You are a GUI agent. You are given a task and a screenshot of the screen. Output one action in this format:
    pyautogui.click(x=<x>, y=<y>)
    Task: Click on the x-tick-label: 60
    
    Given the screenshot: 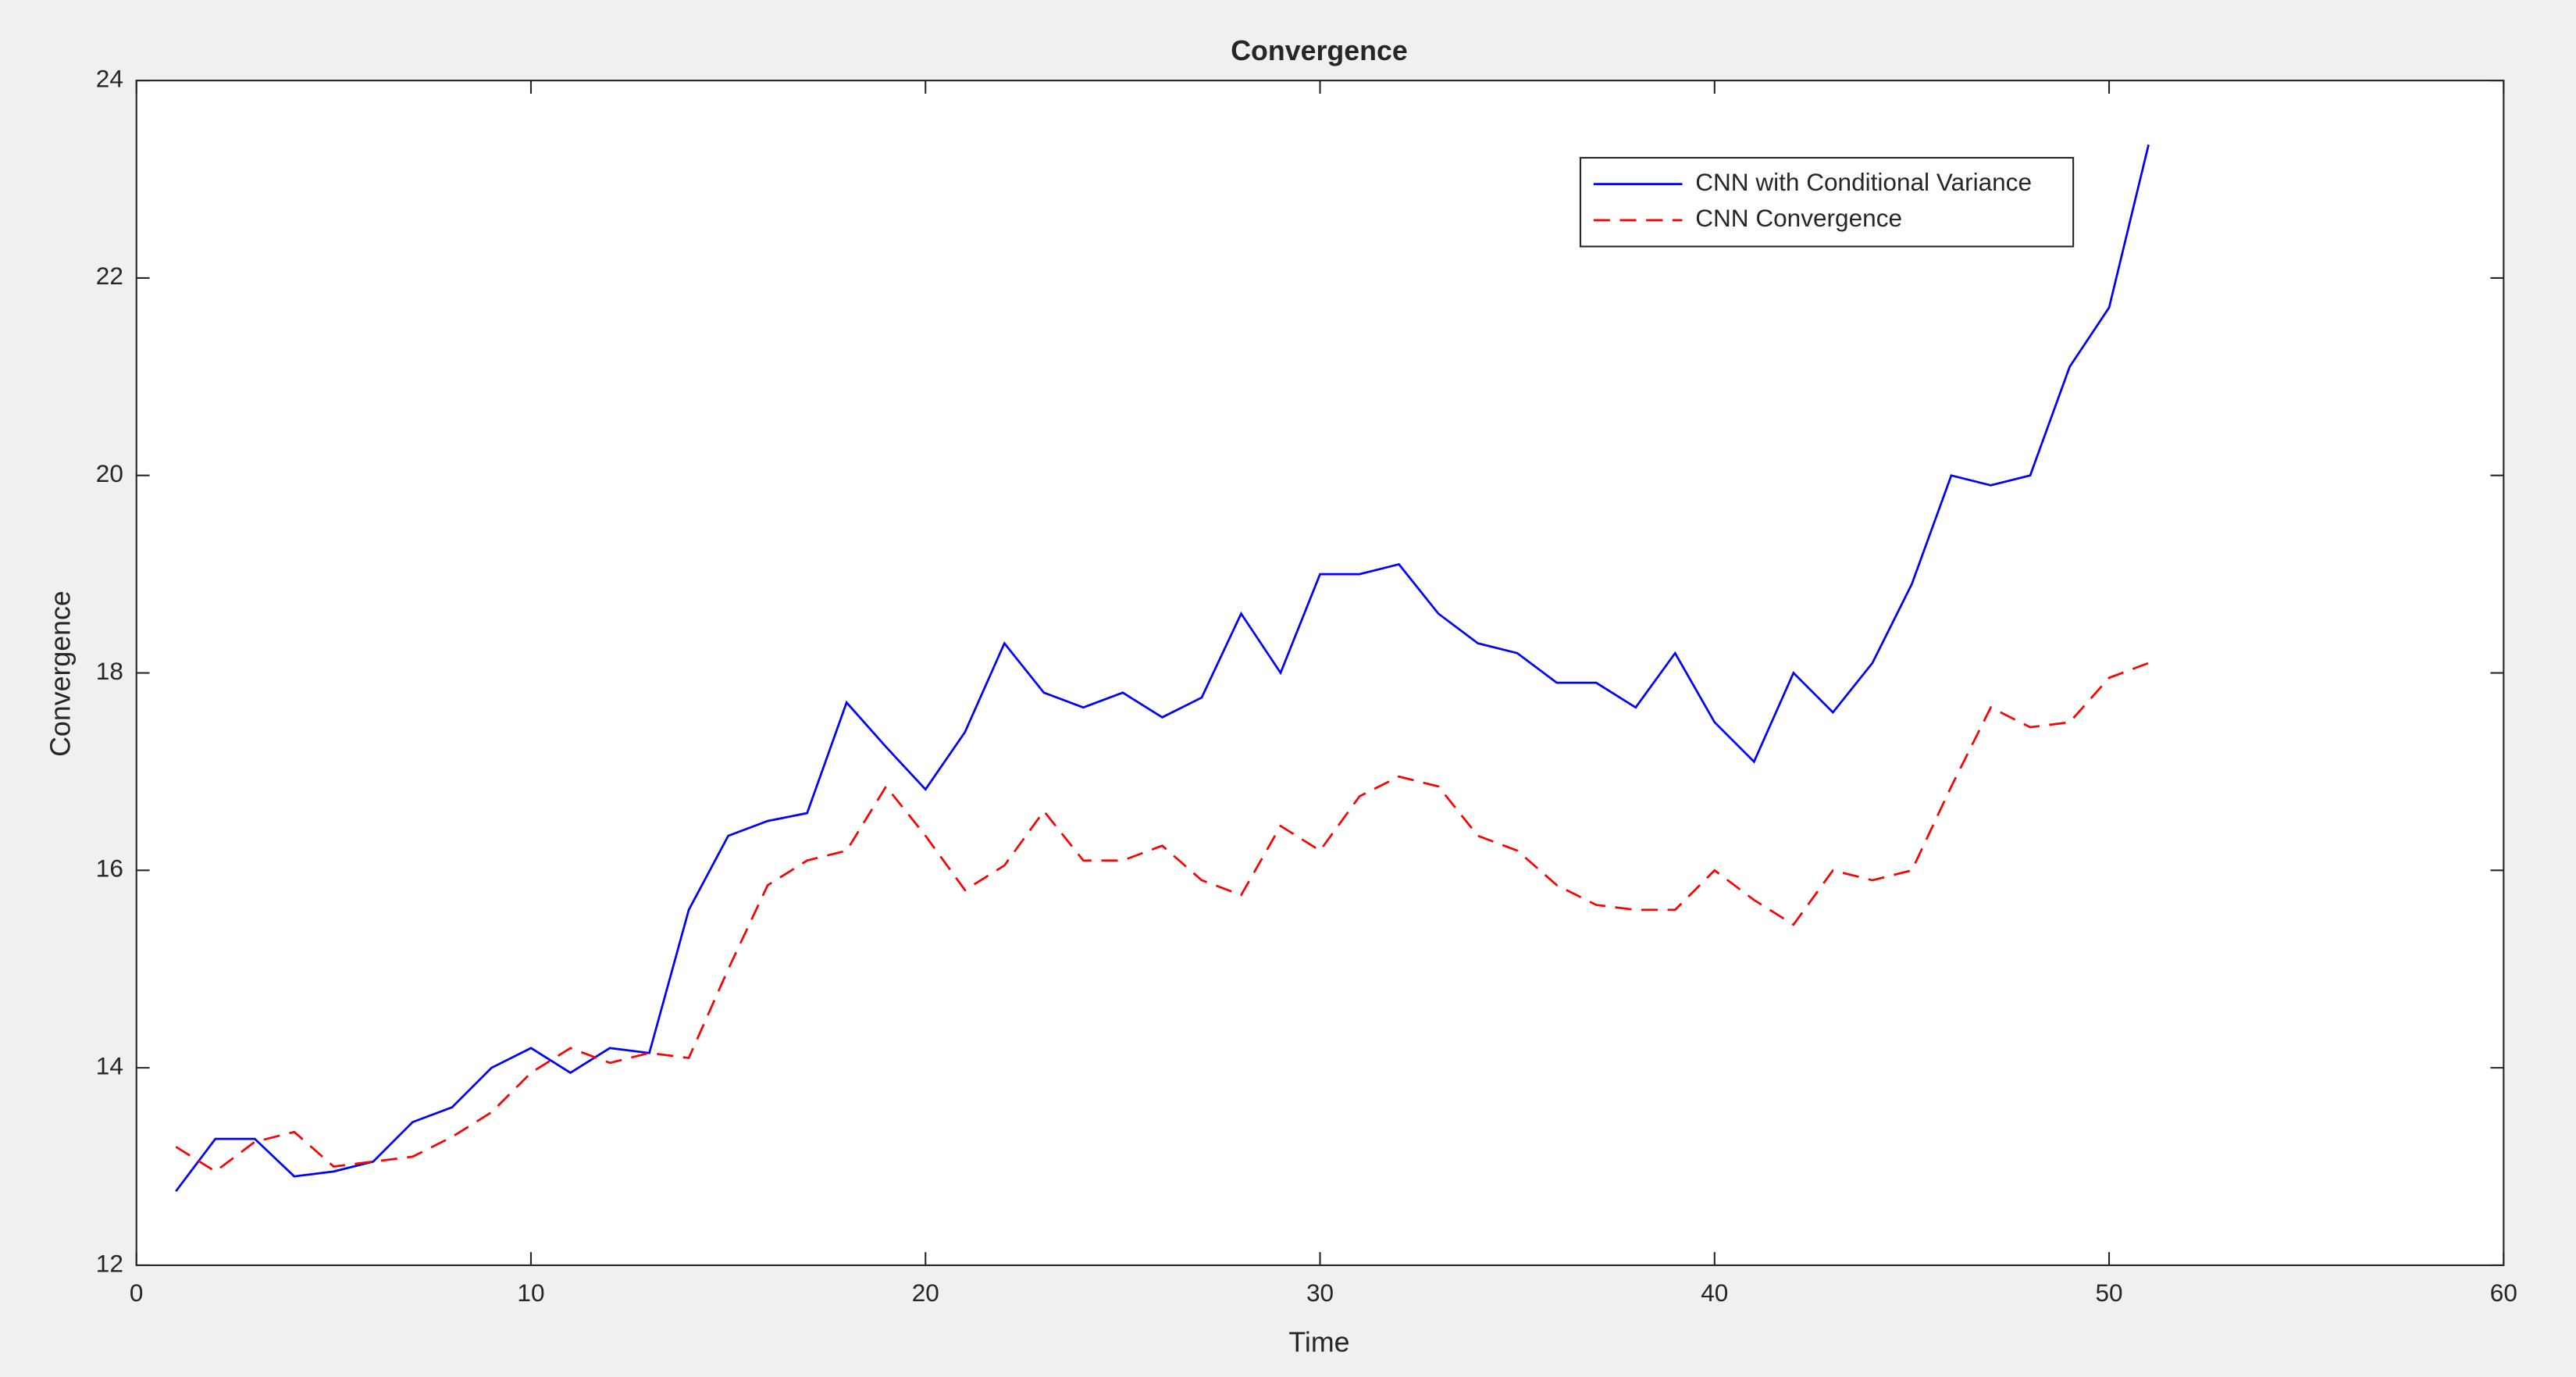 What is the action you would take?
    pyautogui.click(x=2503, y=1293)
    